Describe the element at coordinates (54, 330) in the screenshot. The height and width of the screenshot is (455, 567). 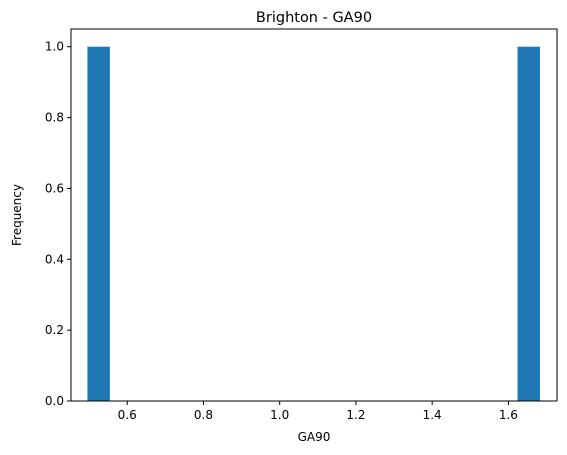
I see `y-tick-label: 0.2` at that location.